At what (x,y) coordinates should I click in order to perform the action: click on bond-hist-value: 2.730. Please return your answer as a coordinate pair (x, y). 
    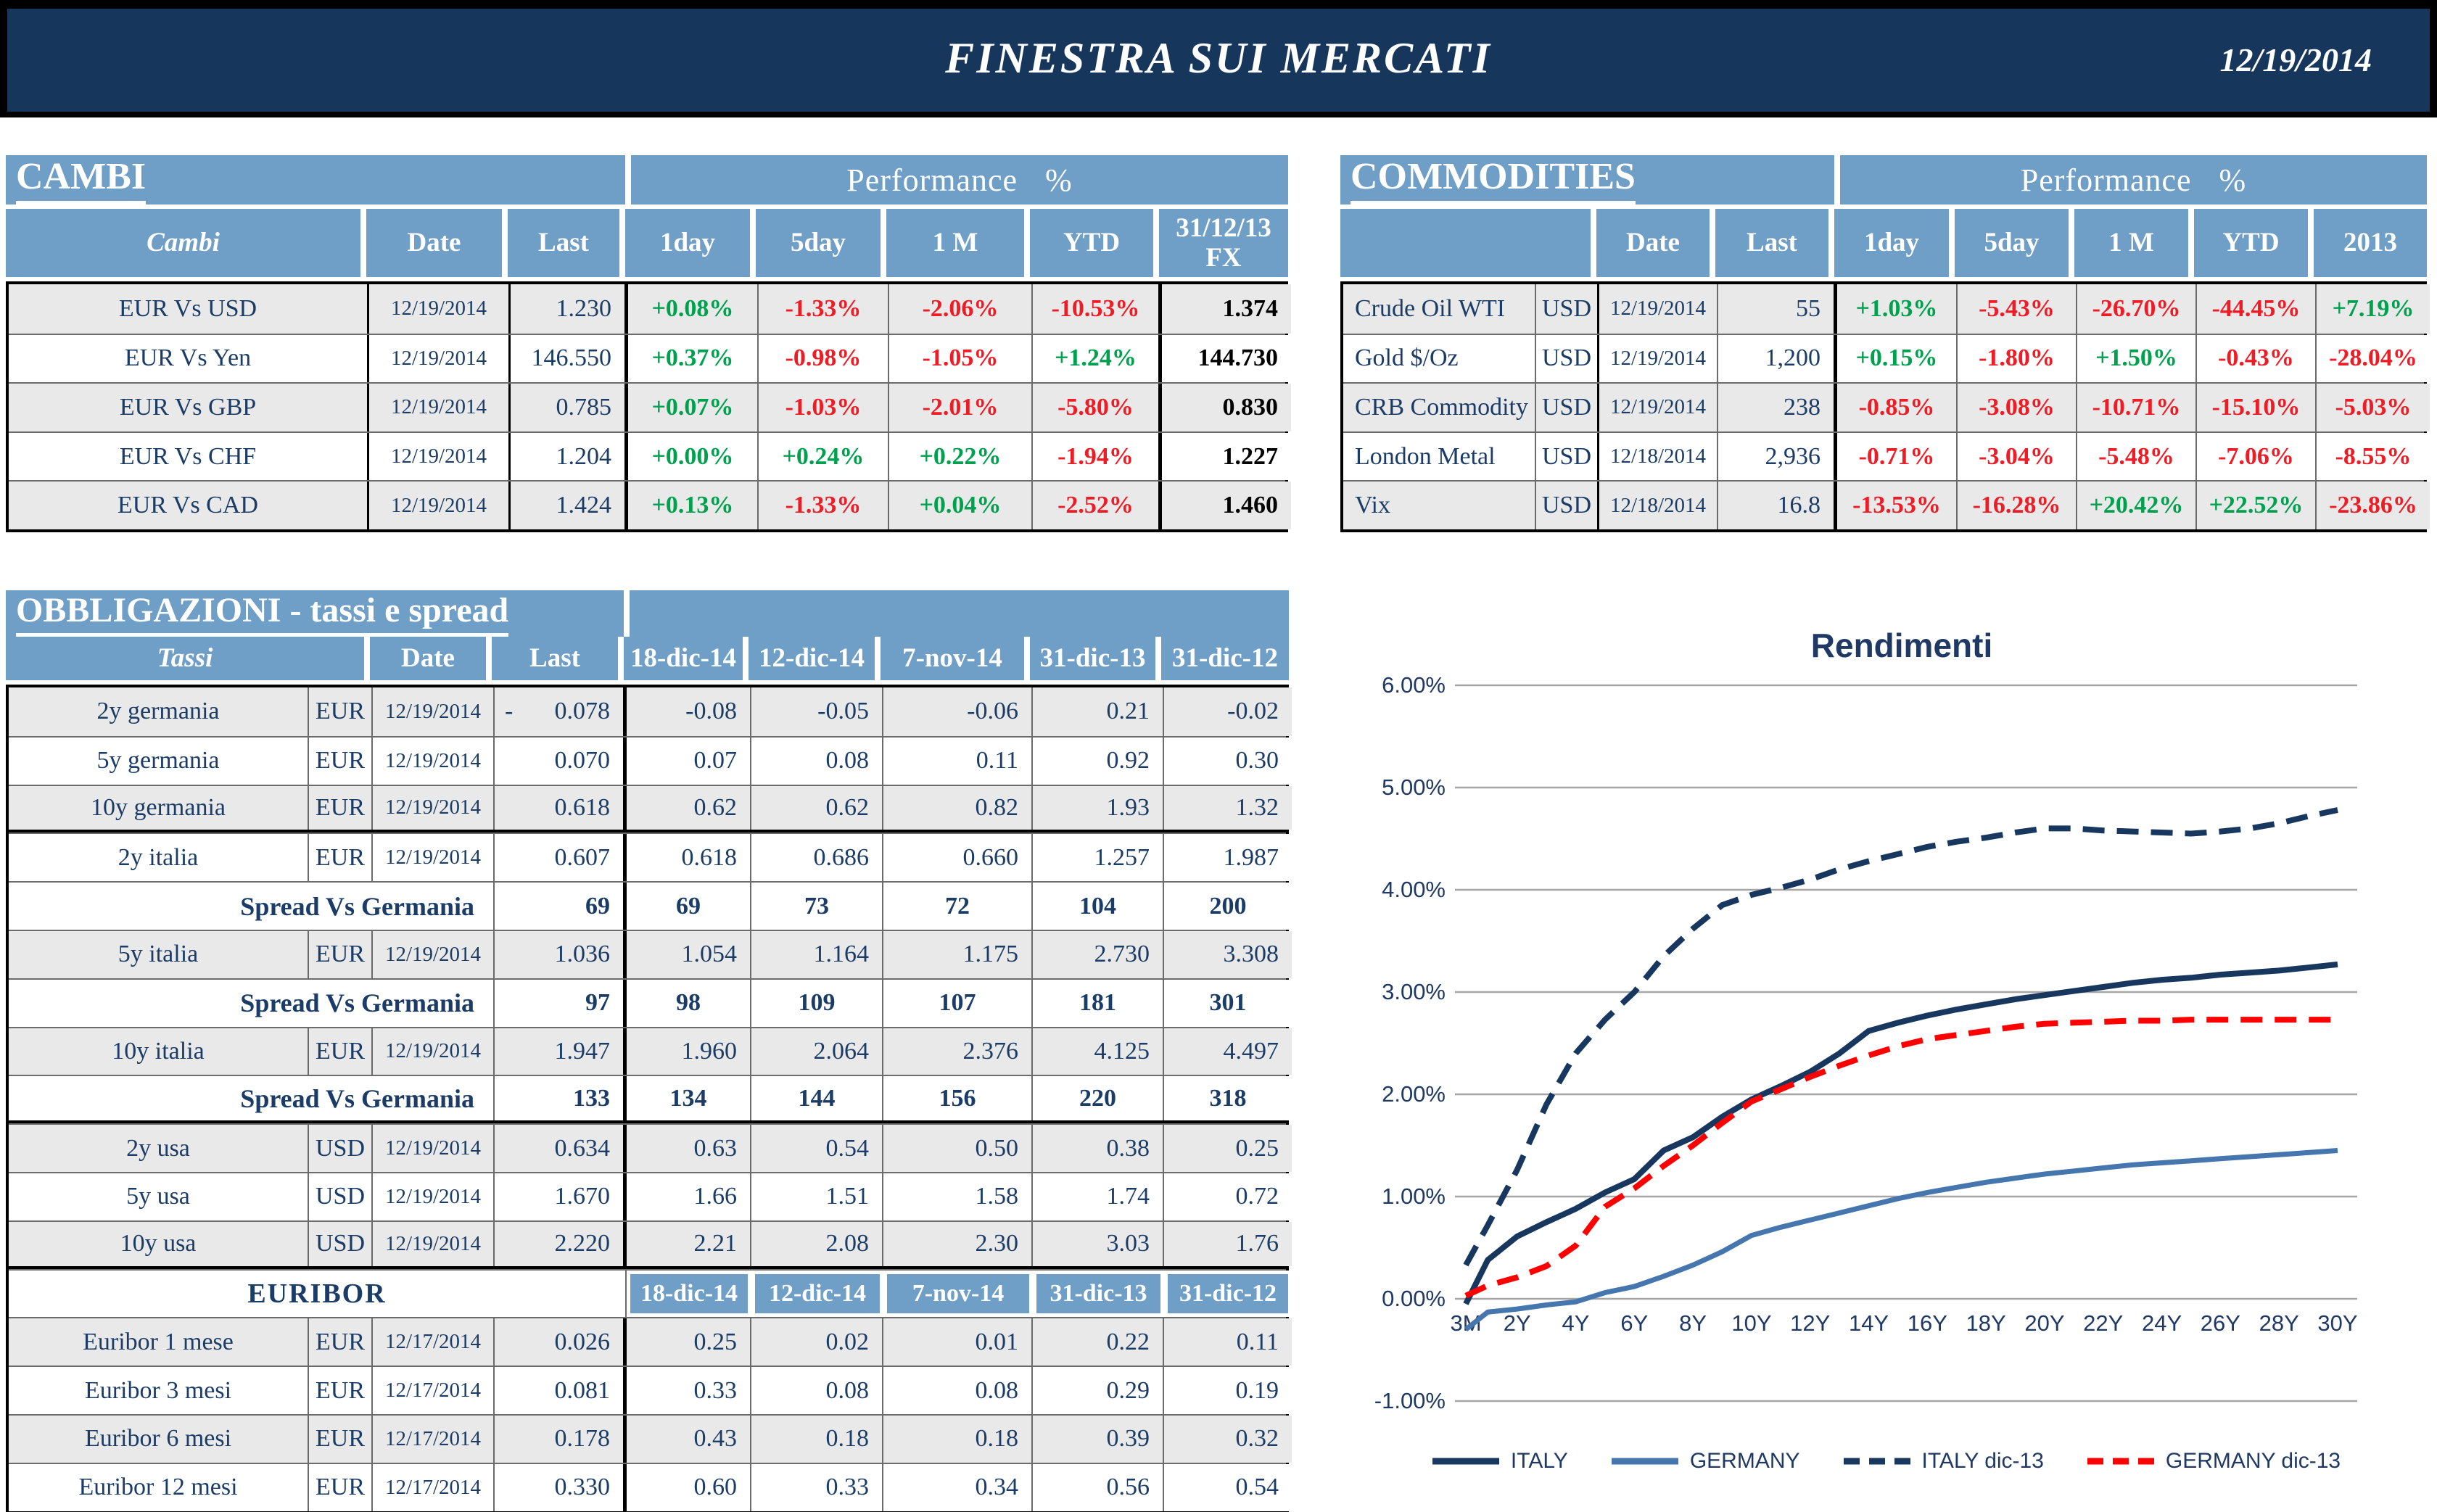
    Looking at the image, I should click on (1098, 954).